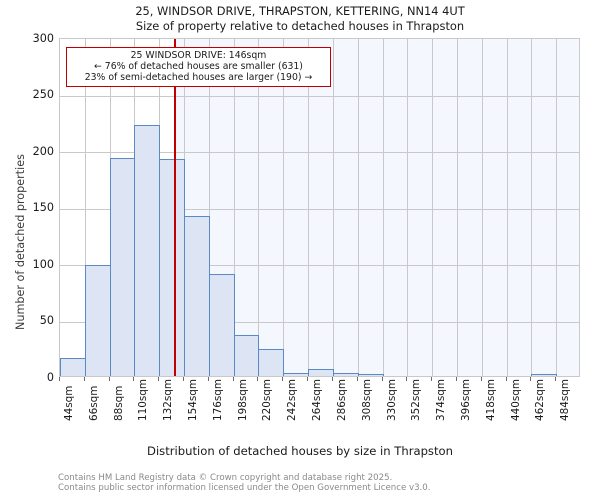 The height and width of the screenshot is (500, 600). Describe the element at coordinates (490, 400) in the screenshot. I see `x-axis-tick-label: 418sqm` at that location.